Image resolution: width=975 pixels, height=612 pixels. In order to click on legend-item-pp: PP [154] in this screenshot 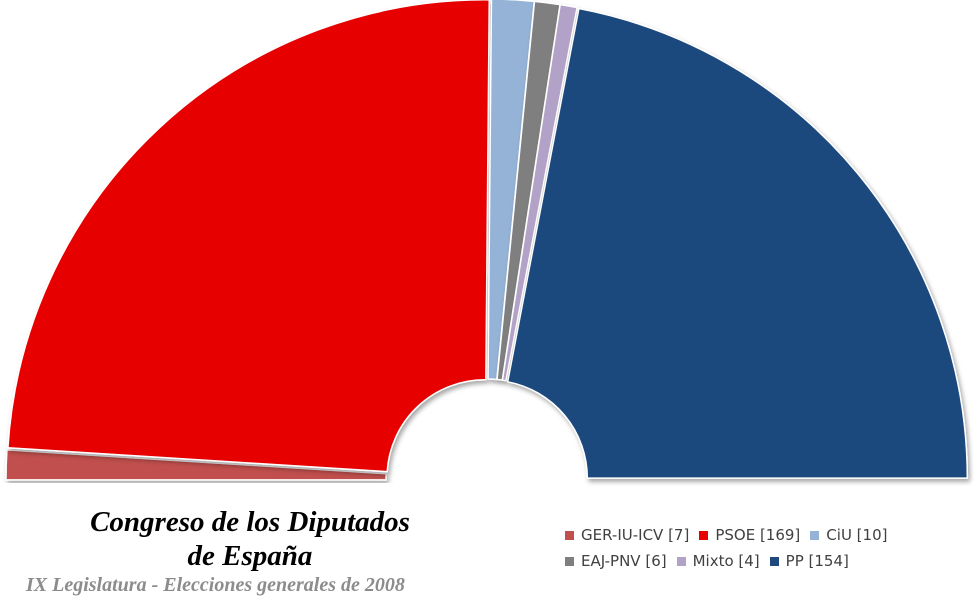, I will do `click(809, 561)`.